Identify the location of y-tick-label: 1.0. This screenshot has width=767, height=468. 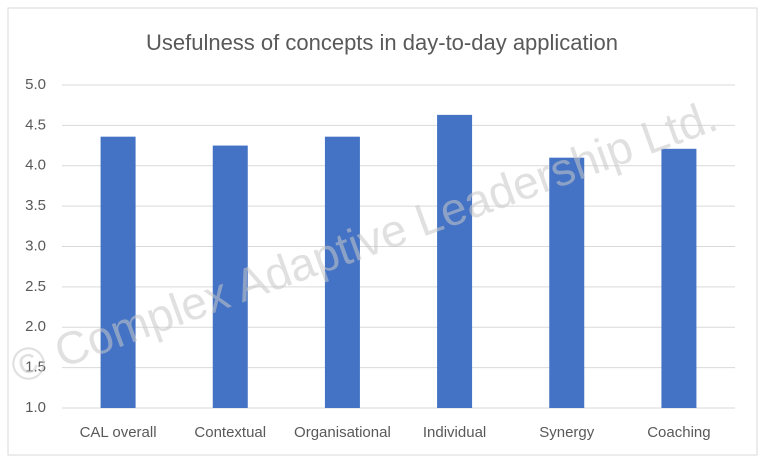
(35, 407).